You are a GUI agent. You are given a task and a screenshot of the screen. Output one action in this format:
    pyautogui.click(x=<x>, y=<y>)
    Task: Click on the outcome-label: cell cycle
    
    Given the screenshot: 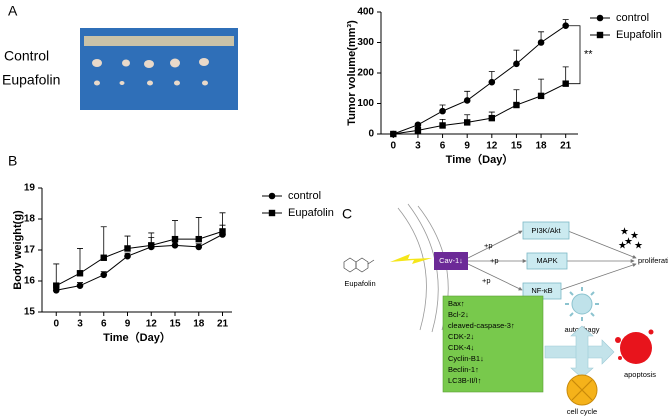 What is the action you would take?
    pyautogui.click(x=582, y=411)
    